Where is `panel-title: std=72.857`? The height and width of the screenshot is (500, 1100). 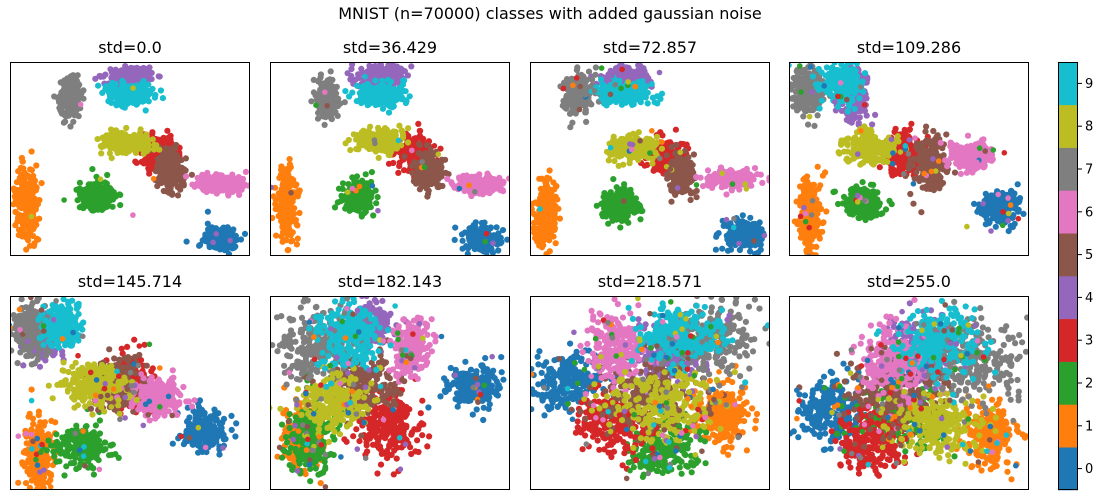
panel-title: std=72.857 is located at coordinates (650, 47).